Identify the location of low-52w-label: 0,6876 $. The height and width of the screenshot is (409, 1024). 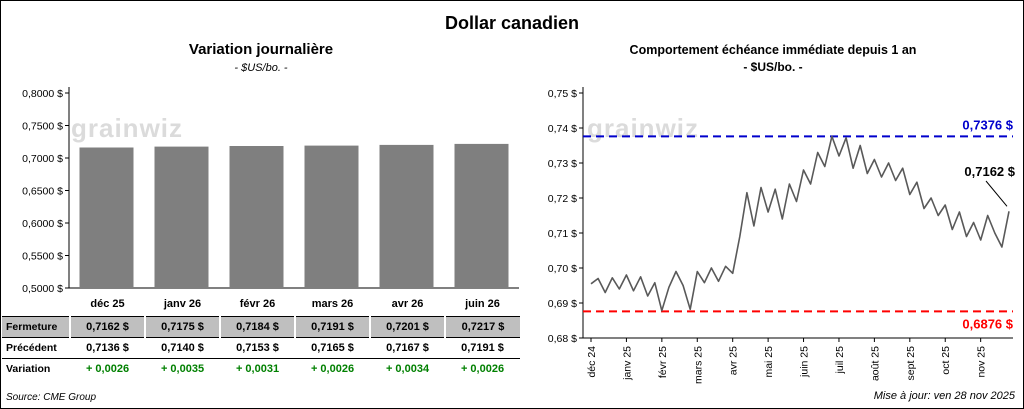
(987, 323).